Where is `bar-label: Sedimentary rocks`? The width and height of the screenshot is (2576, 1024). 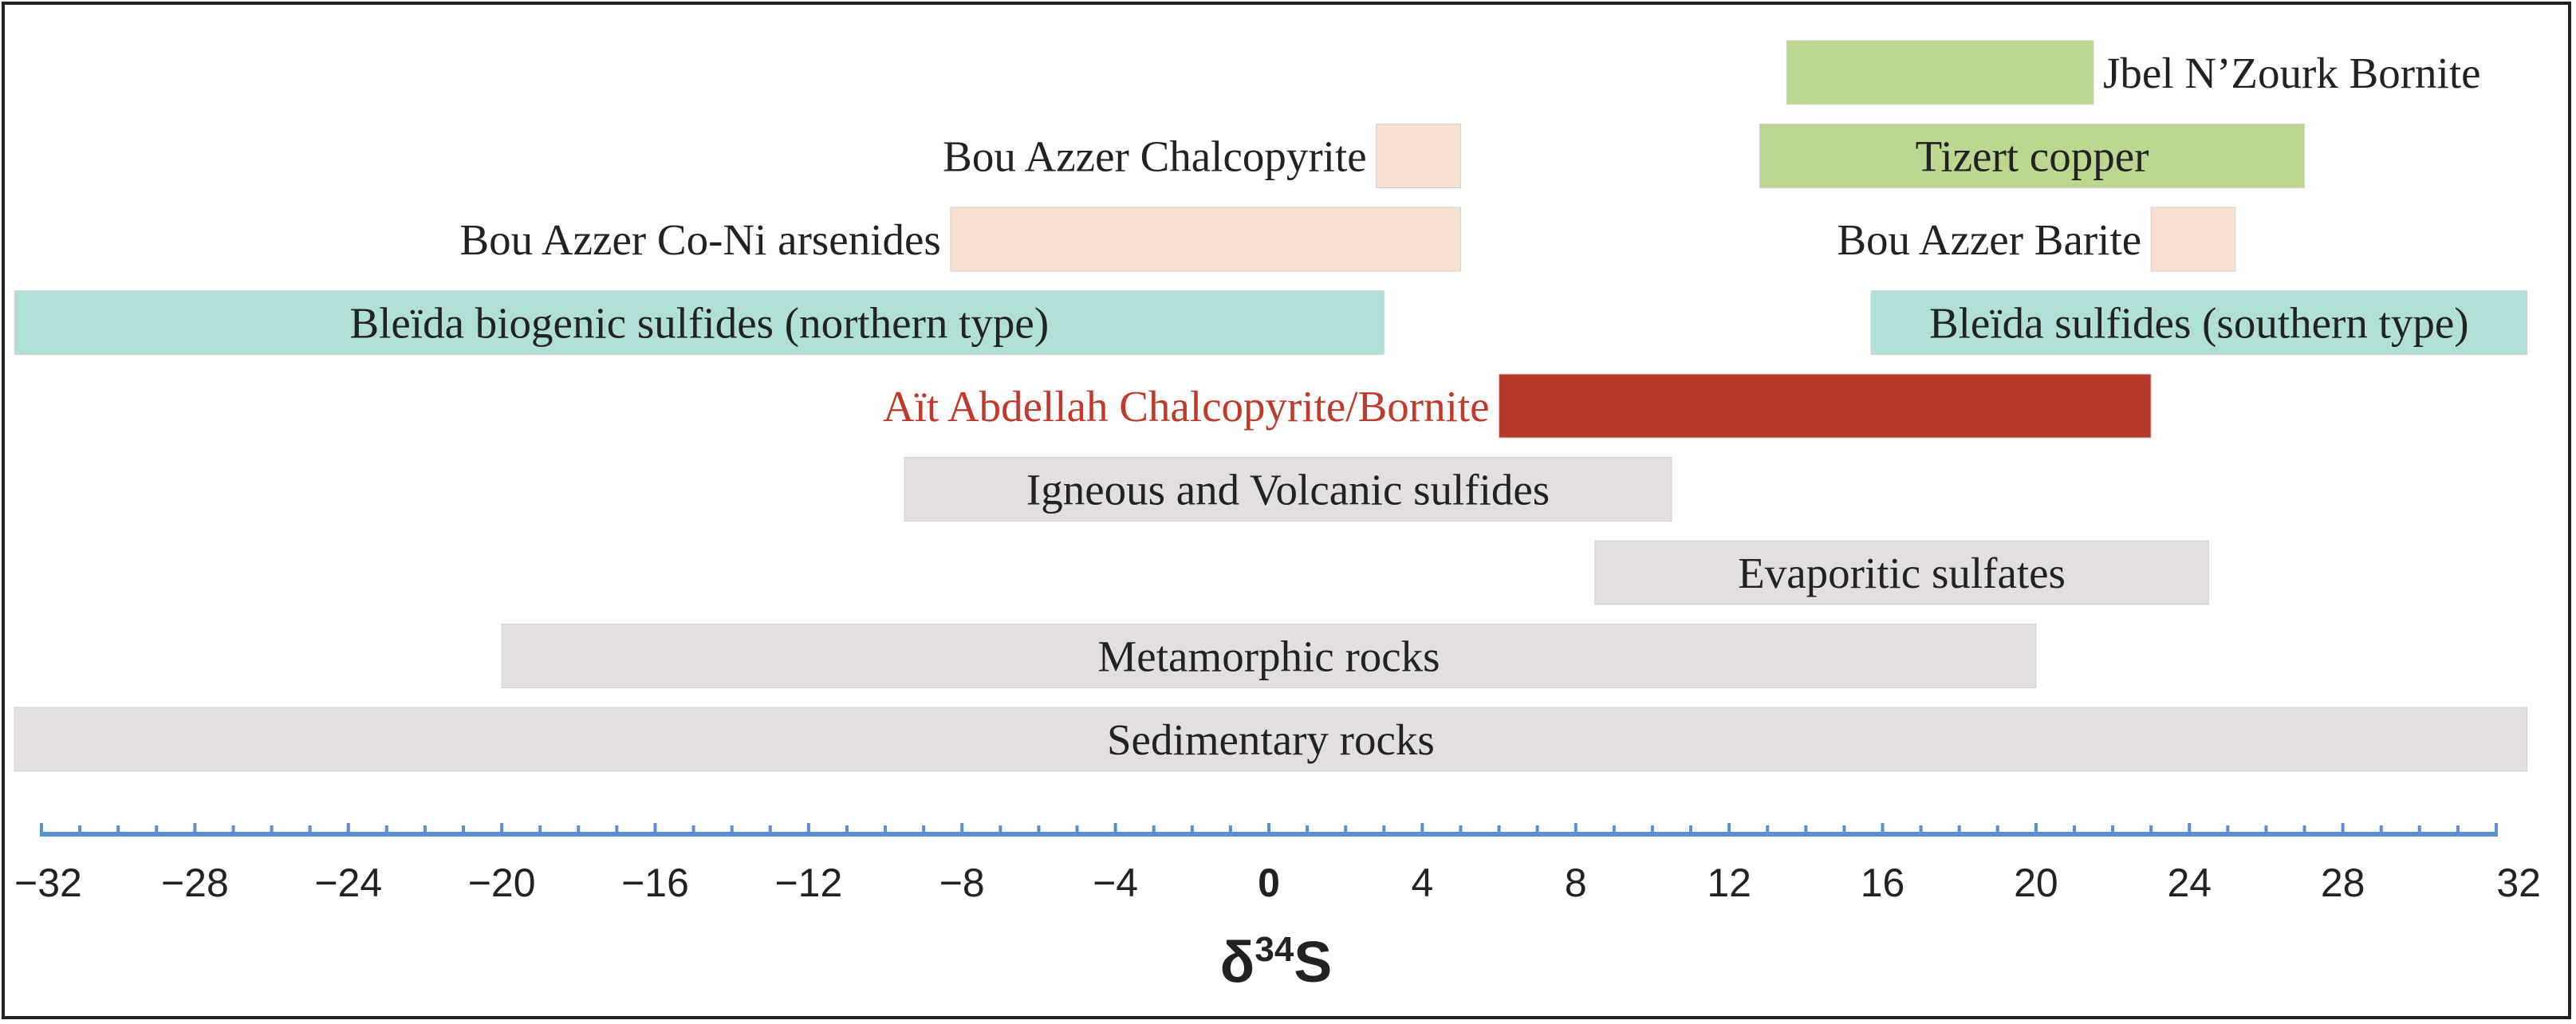 bar-label: Sedimentary rocks is located at coordinates (1271, 739).